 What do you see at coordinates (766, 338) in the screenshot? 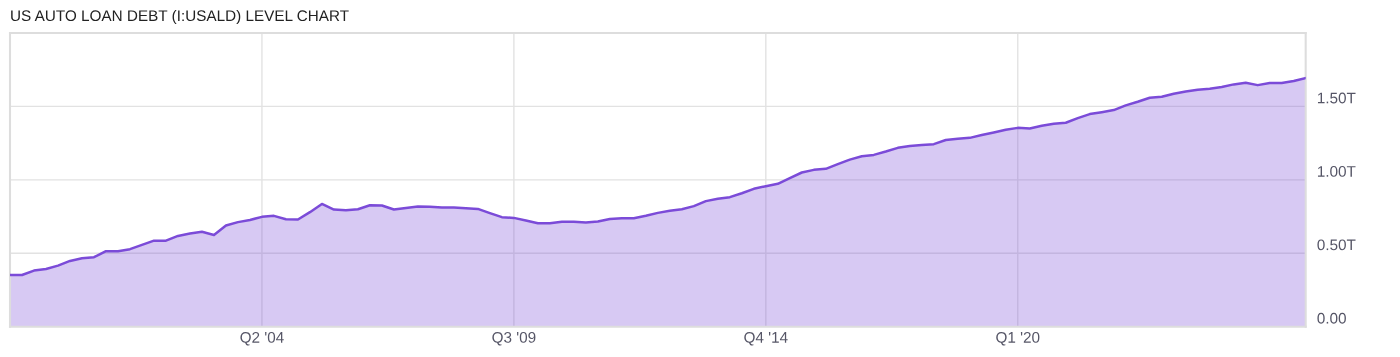
I see `x-tick-label: Q4 '14` at bounding box center [766, 338].